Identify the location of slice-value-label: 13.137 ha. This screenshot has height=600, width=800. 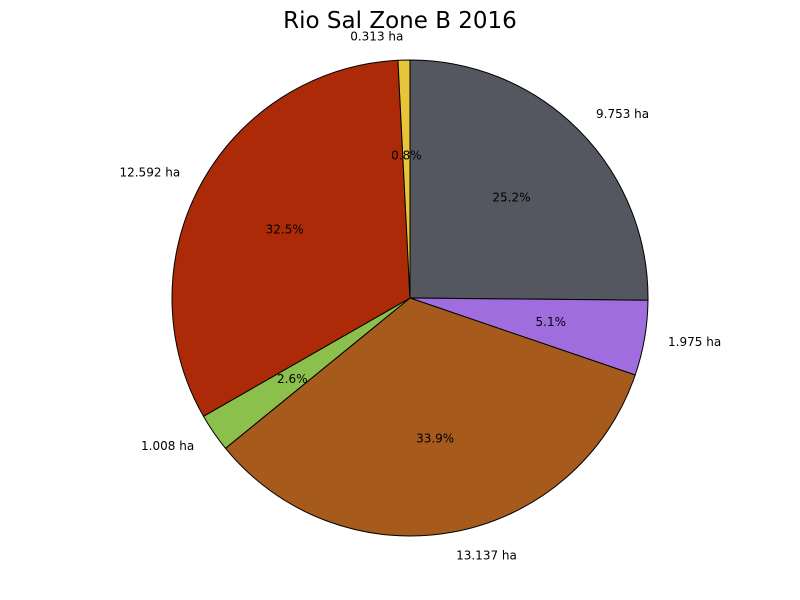
(486, 556).